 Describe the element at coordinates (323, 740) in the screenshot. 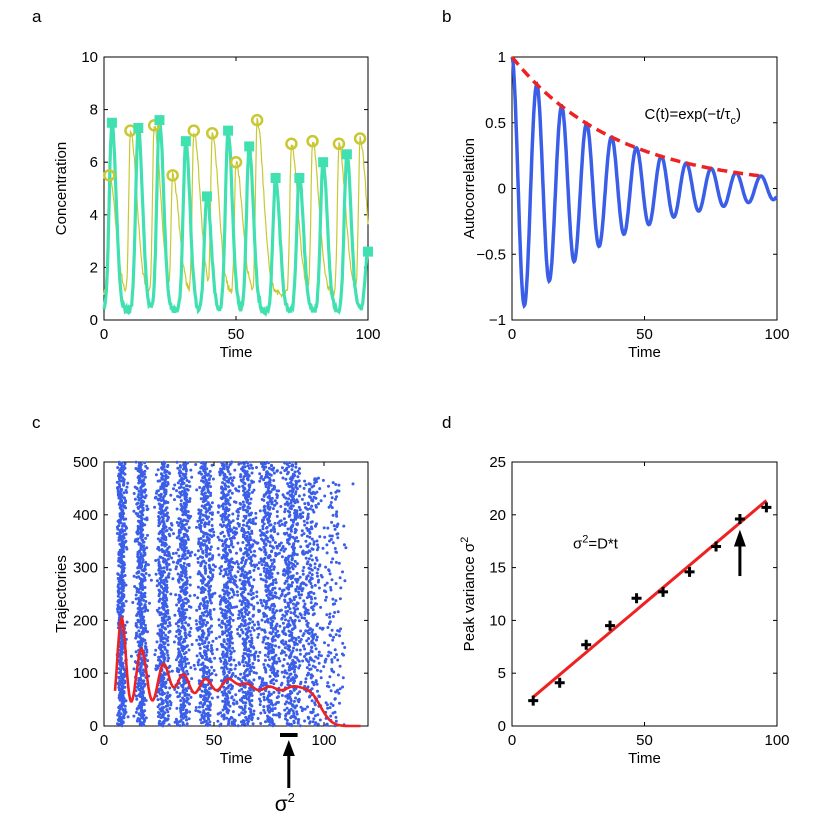

I see `x-tick-label-c: 100` at that location.